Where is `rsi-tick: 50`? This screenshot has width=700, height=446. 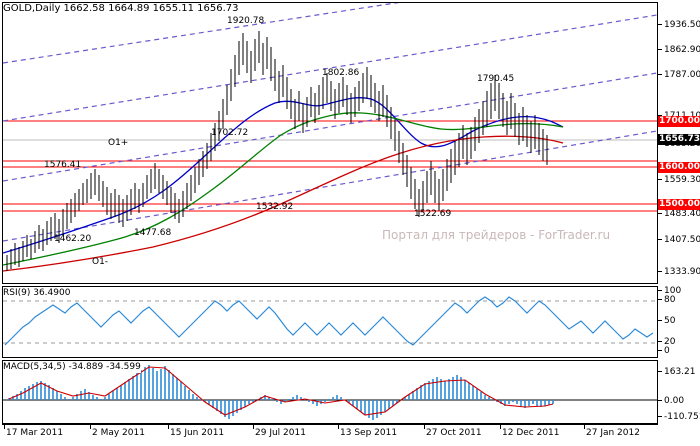
rsi-tick: 50 is located at coordinates (666, 321).